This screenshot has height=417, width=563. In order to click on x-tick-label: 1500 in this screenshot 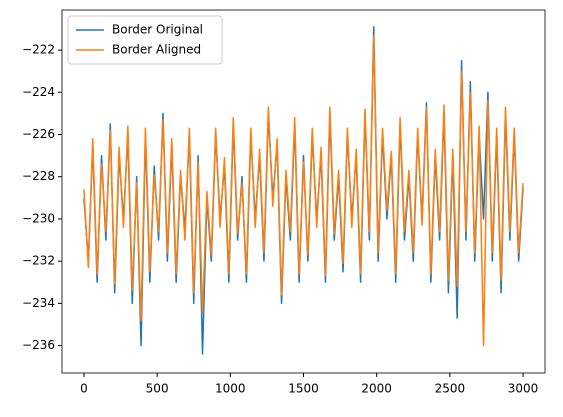, I will do `click(303, 389)`.